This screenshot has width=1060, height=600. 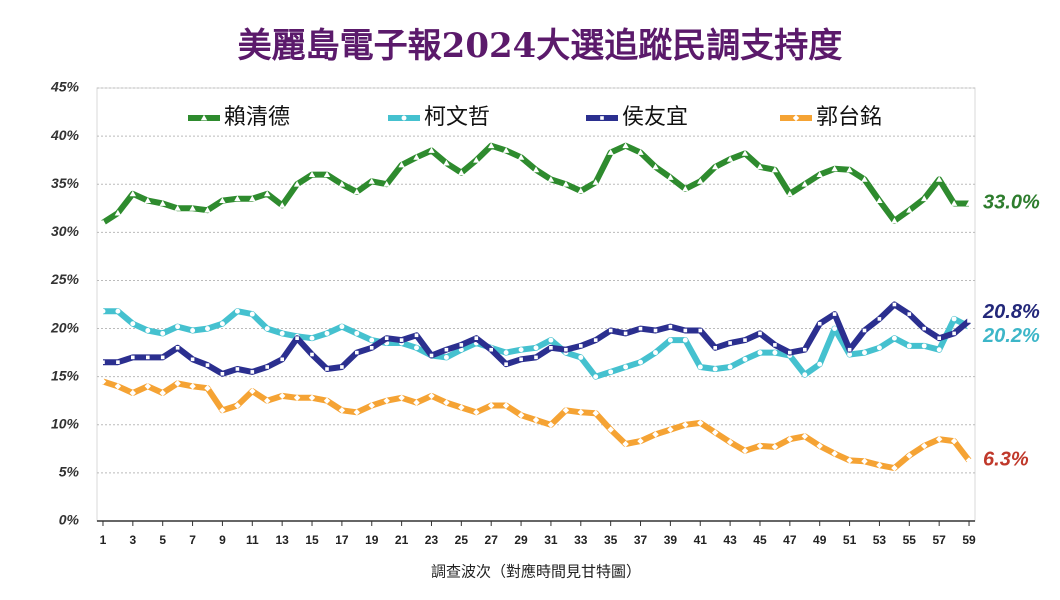 I want to click on x-tick-label: 27, so click(x=492, y=540).